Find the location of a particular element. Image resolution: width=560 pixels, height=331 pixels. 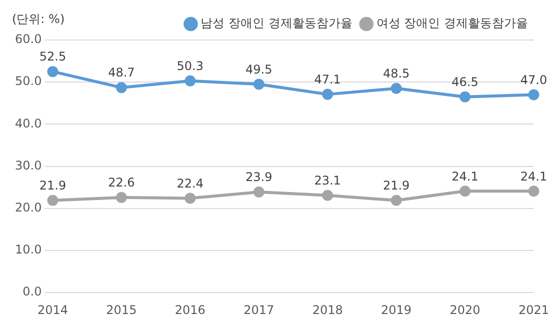

y-tick-label: 10.0 is located at coordinates (28, 249).